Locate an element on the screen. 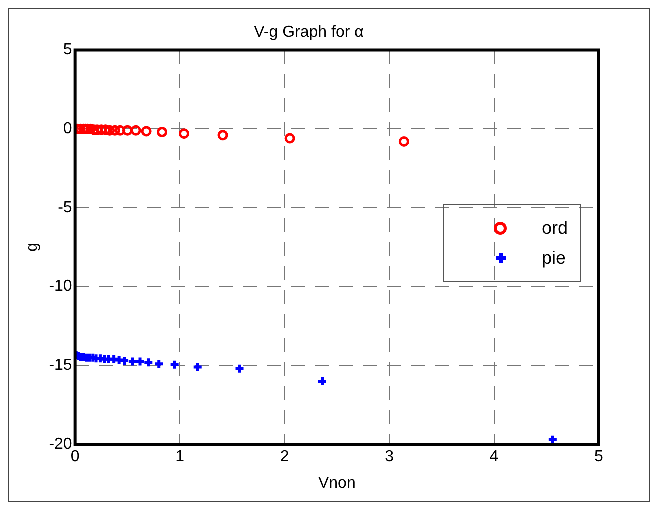 Image resolution: width=656 pixels, height=508 pixels. y-tick-label: -20 is located at coordinates (60, 445).